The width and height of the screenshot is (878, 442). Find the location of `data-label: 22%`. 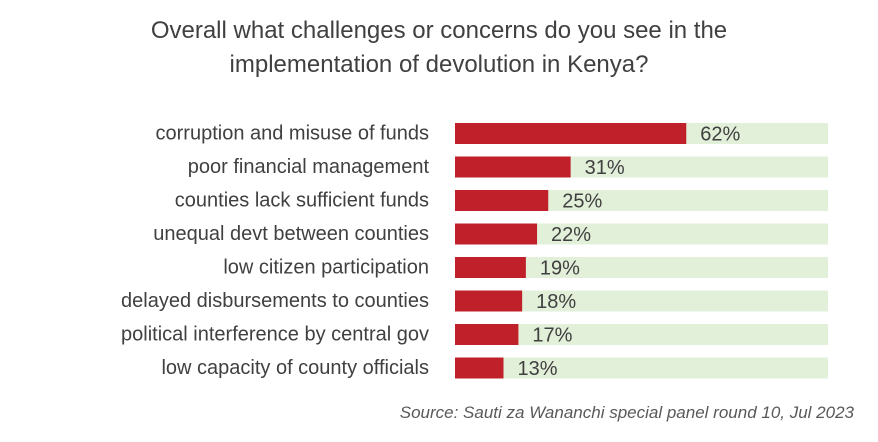

data-label: 22% is located at coordinates (571, 235).